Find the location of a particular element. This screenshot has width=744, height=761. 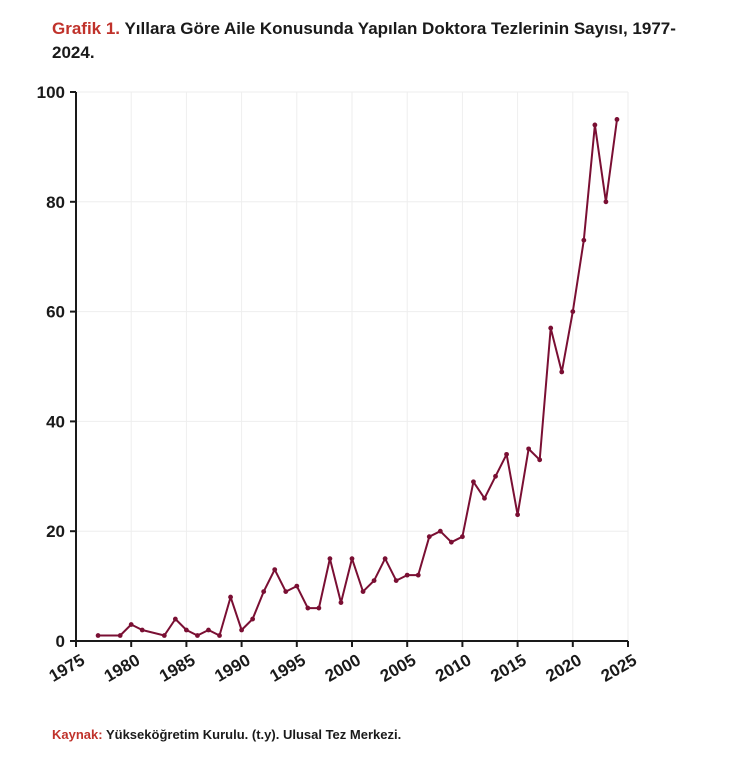

x-tick-label: 2020 is located at coordinates (564, 667).